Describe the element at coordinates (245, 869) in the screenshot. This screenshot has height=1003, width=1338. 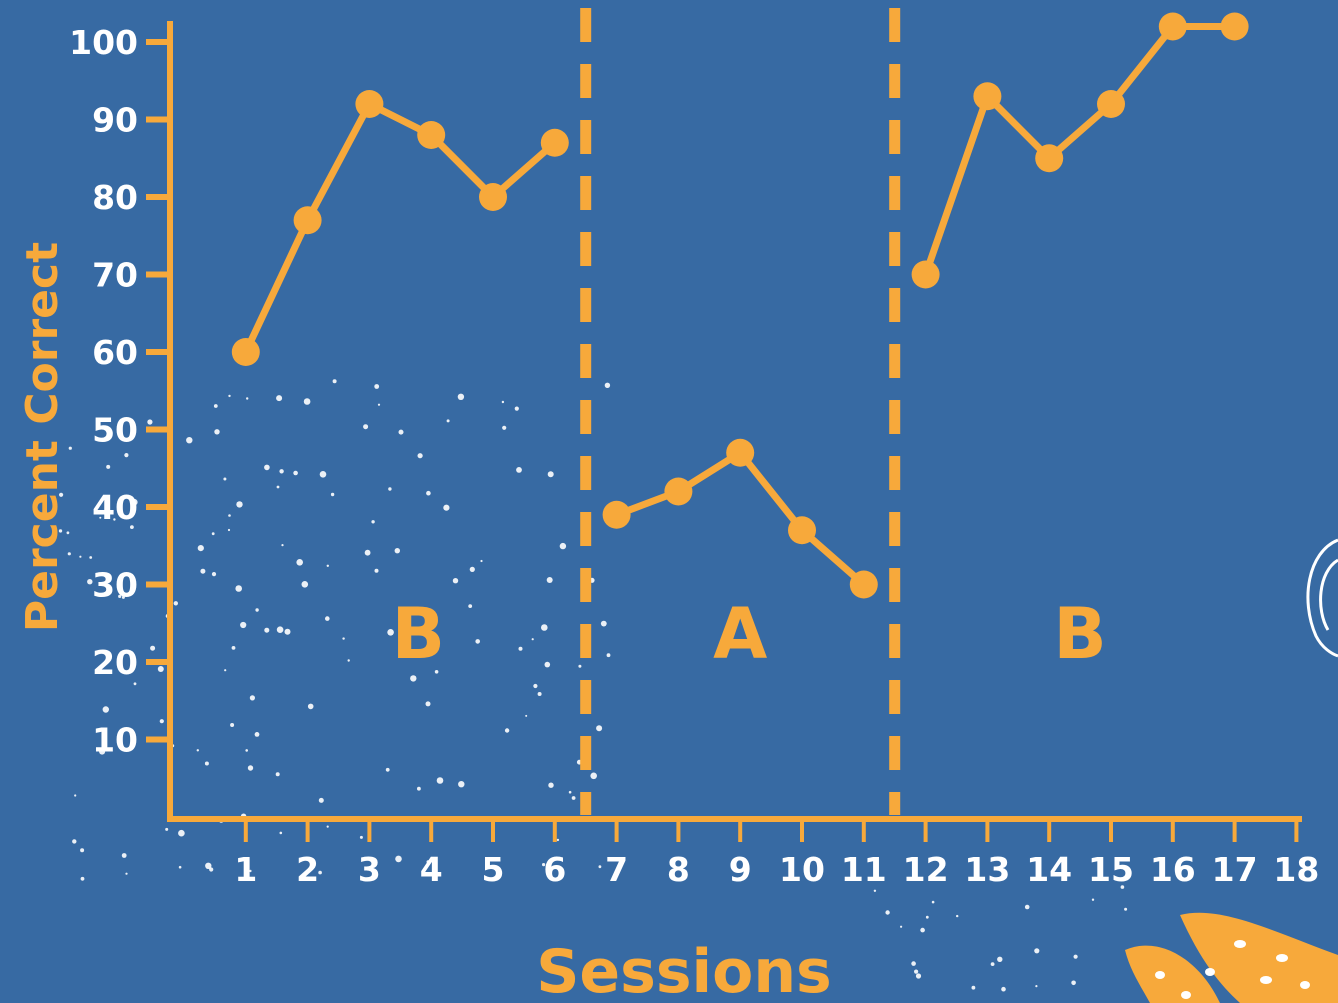
I see `x-tick-label: 1` at that location.